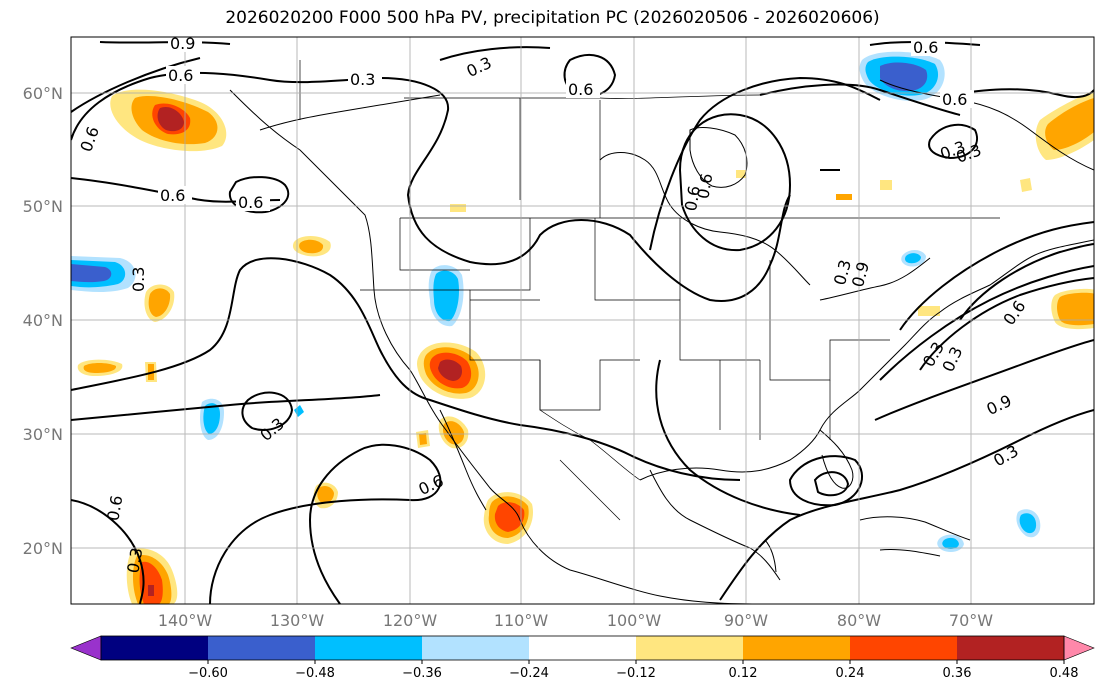 The width and height of the screenshot is (1105, 698). I want to click on colorbar-segments, so click(582, 648).